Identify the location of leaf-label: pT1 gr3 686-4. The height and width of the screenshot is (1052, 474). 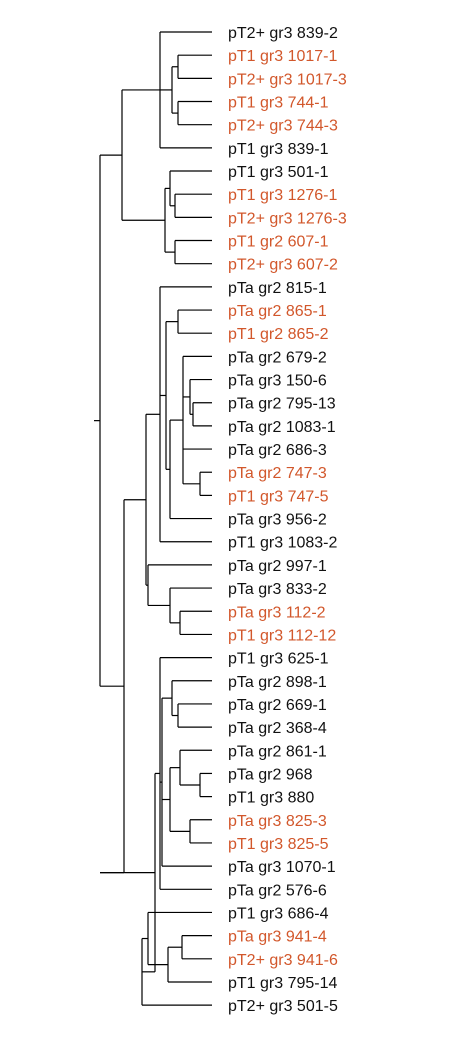
(278, 913).